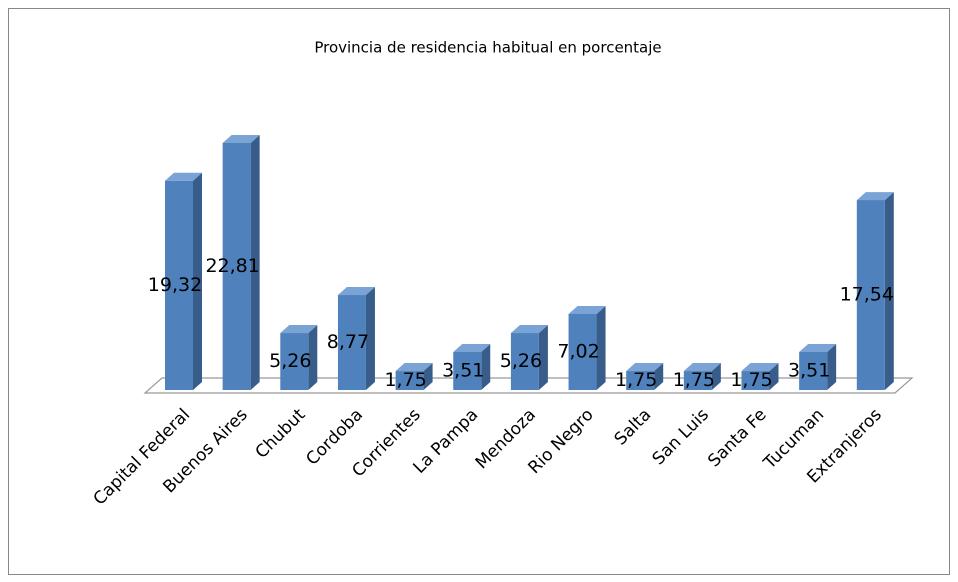 Image resolution: width=958 pixels, height=582 pixels. Describe the element at coordinates (578, 351) in the screenshot. I see `value-label: 7,02` at that location.